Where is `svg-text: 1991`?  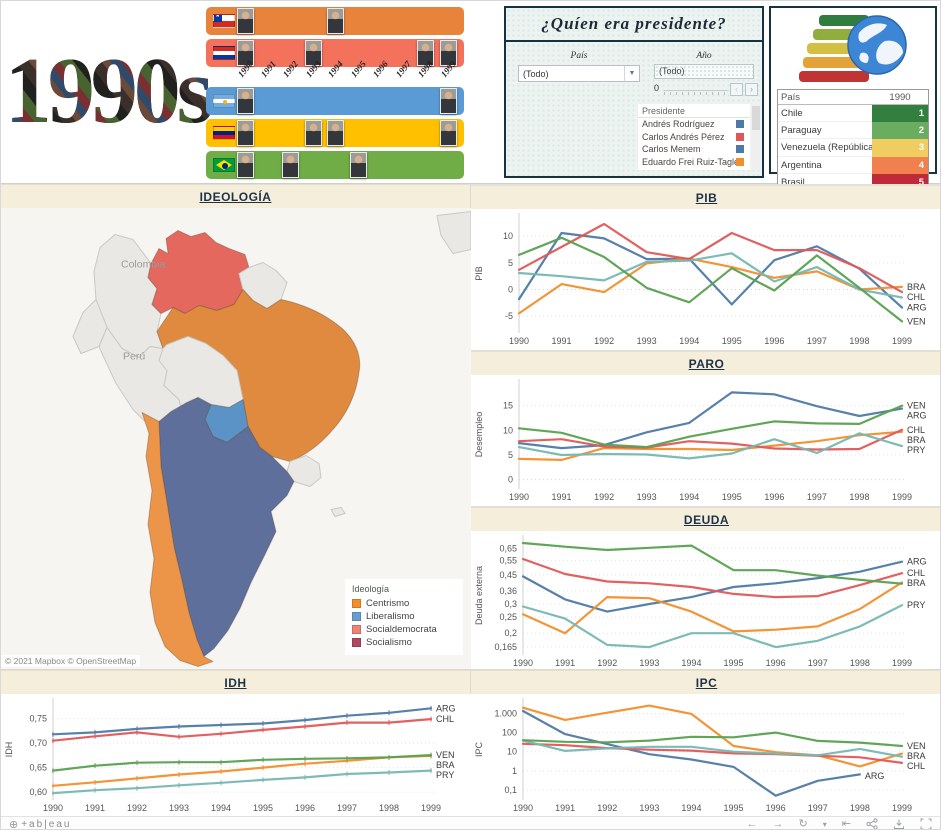 svg-text: 1991 is located at coordinates (565, 663).